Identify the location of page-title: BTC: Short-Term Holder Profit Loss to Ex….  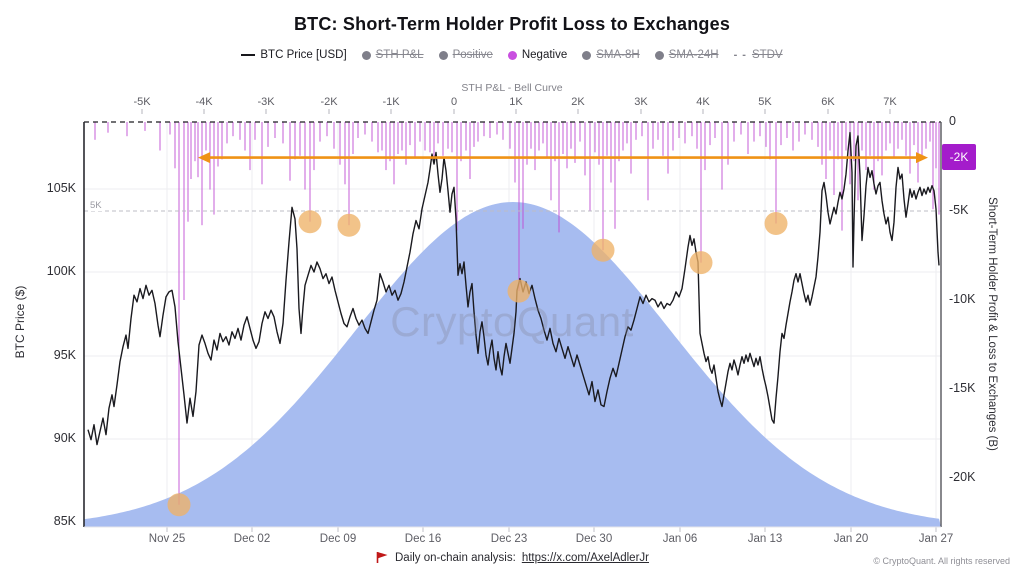
(512, 24).